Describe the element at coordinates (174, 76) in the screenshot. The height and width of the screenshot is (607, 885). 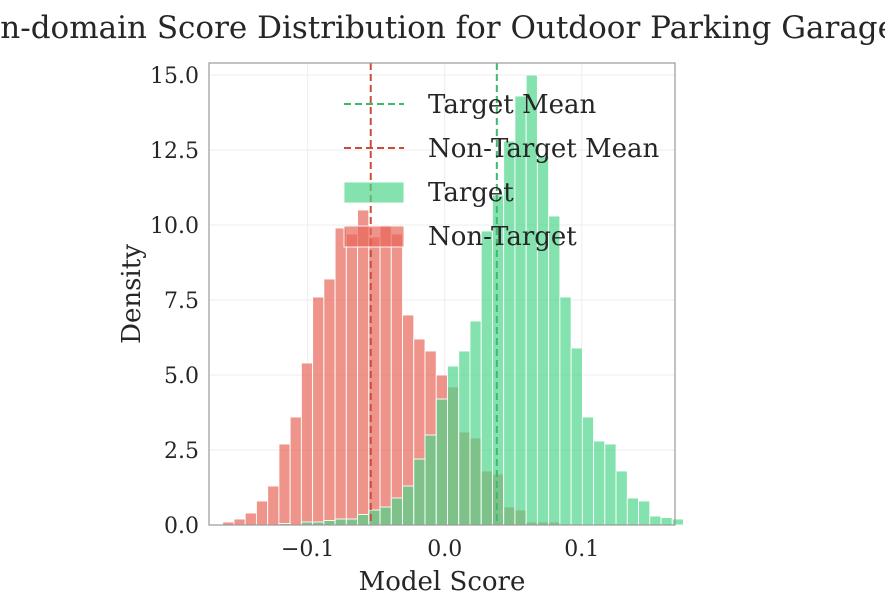
I see `y-tick-label: 15.0` at that location.